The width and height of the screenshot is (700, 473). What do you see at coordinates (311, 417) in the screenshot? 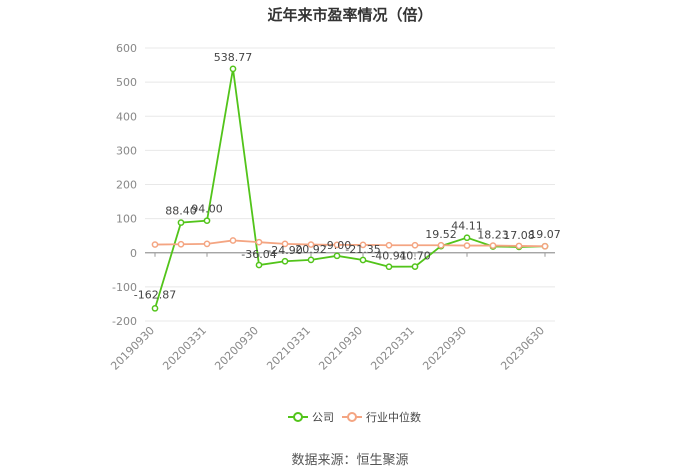
I see `legend-company: 公司` at bounding box center [311, 417].